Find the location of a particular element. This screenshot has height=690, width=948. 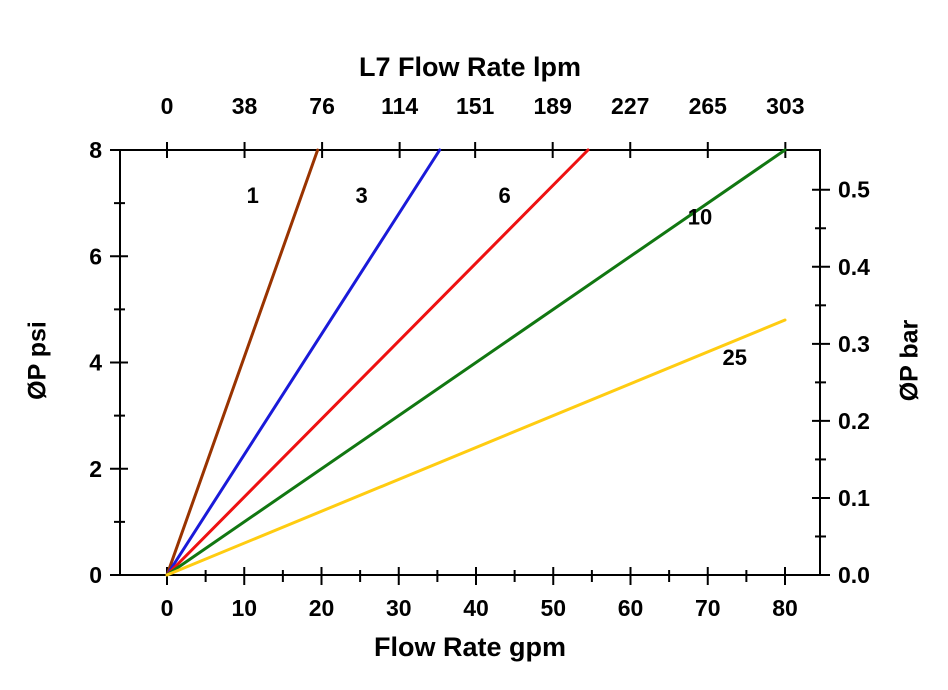

x-tick-label: 50 is located at coordinates (553, 608).